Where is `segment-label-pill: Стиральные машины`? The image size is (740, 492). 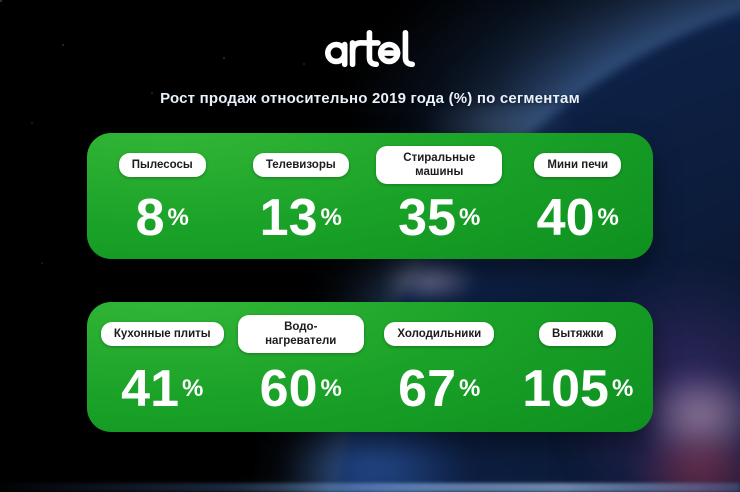 segment-label-pill: Стиральные машины is located at coordinates (439, 165).